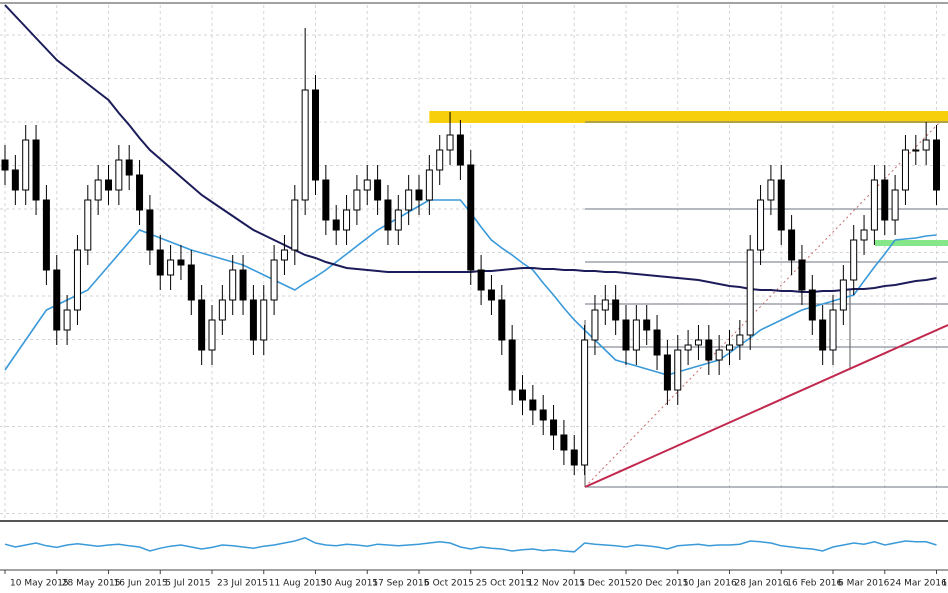  Describe the element at coordinates (242, 584) in the screenshot. I see `x-tick-label: 23 Jul 2015` at that location.